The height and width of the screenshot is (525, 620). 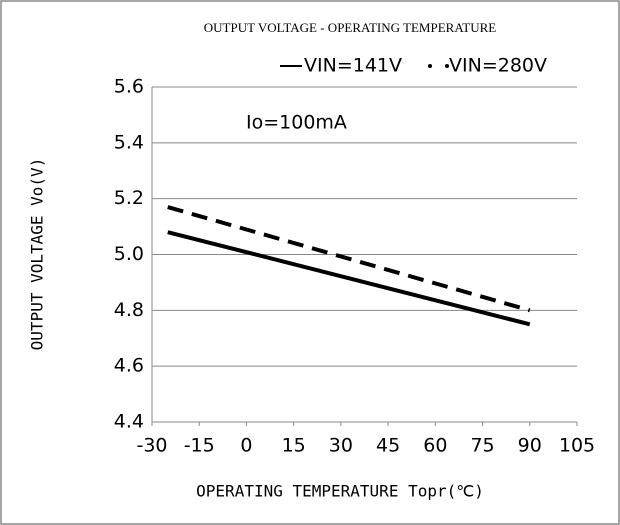 What do you see at coordinates (246, 446) in the screenshot?
I see `x-tick-label: 0` at bounding box center [246, 446].